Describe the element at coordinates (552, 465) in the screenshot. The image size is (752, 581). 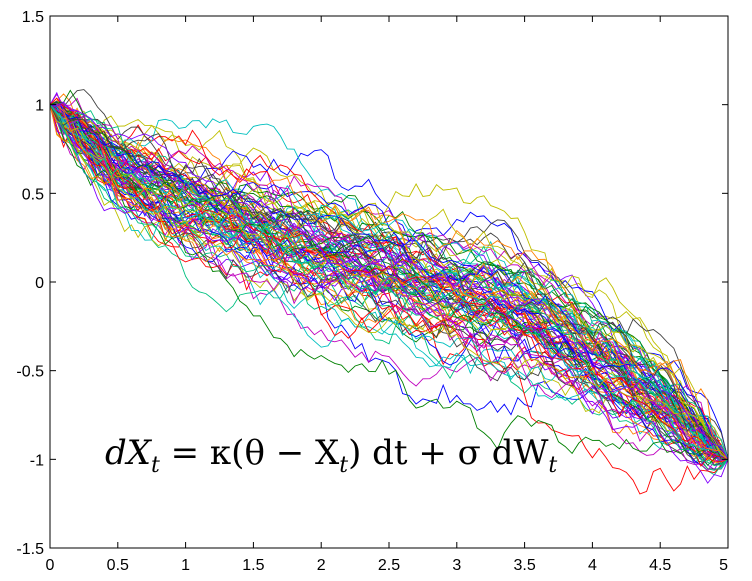
I see `eq-sub-3: t` at that location.